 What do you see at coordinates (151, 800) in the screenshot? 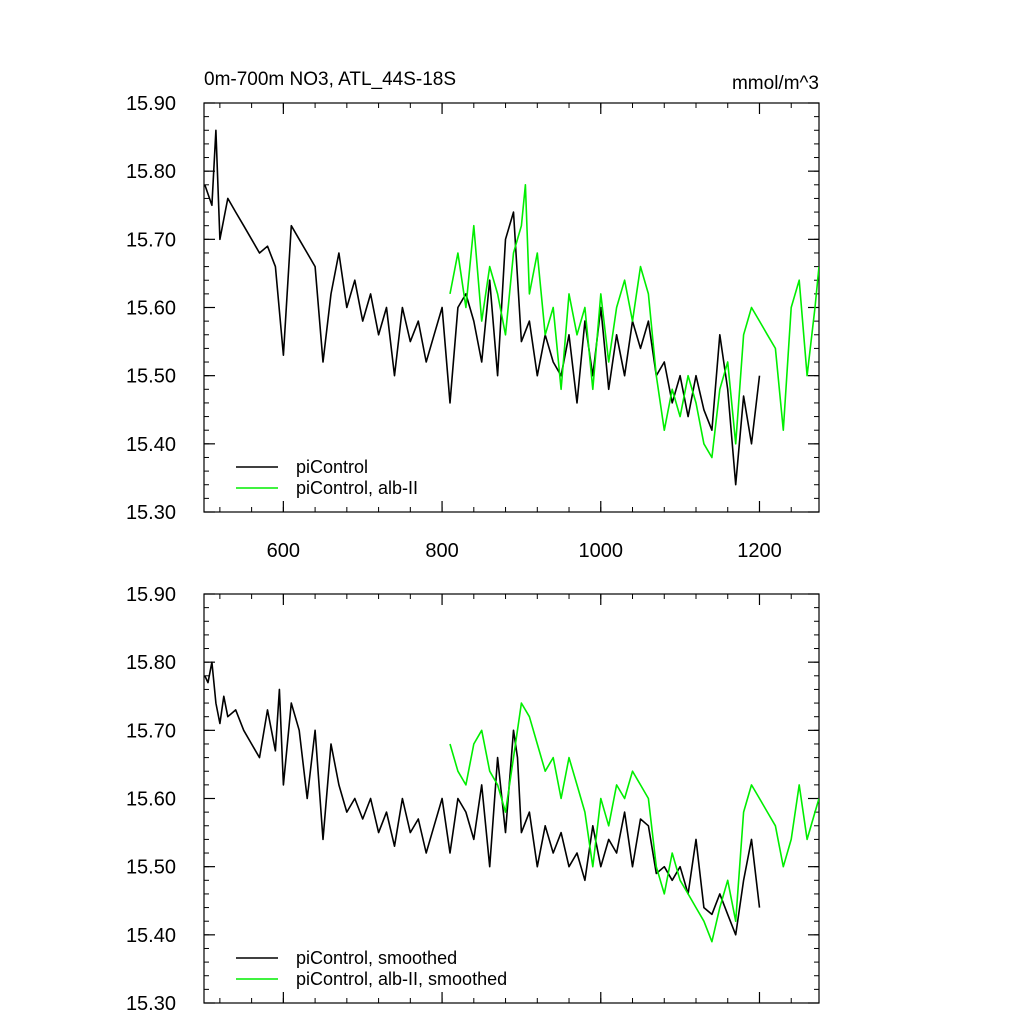
I see `p1-y-tick-label: 15.60` at bounding box center [151, 800].